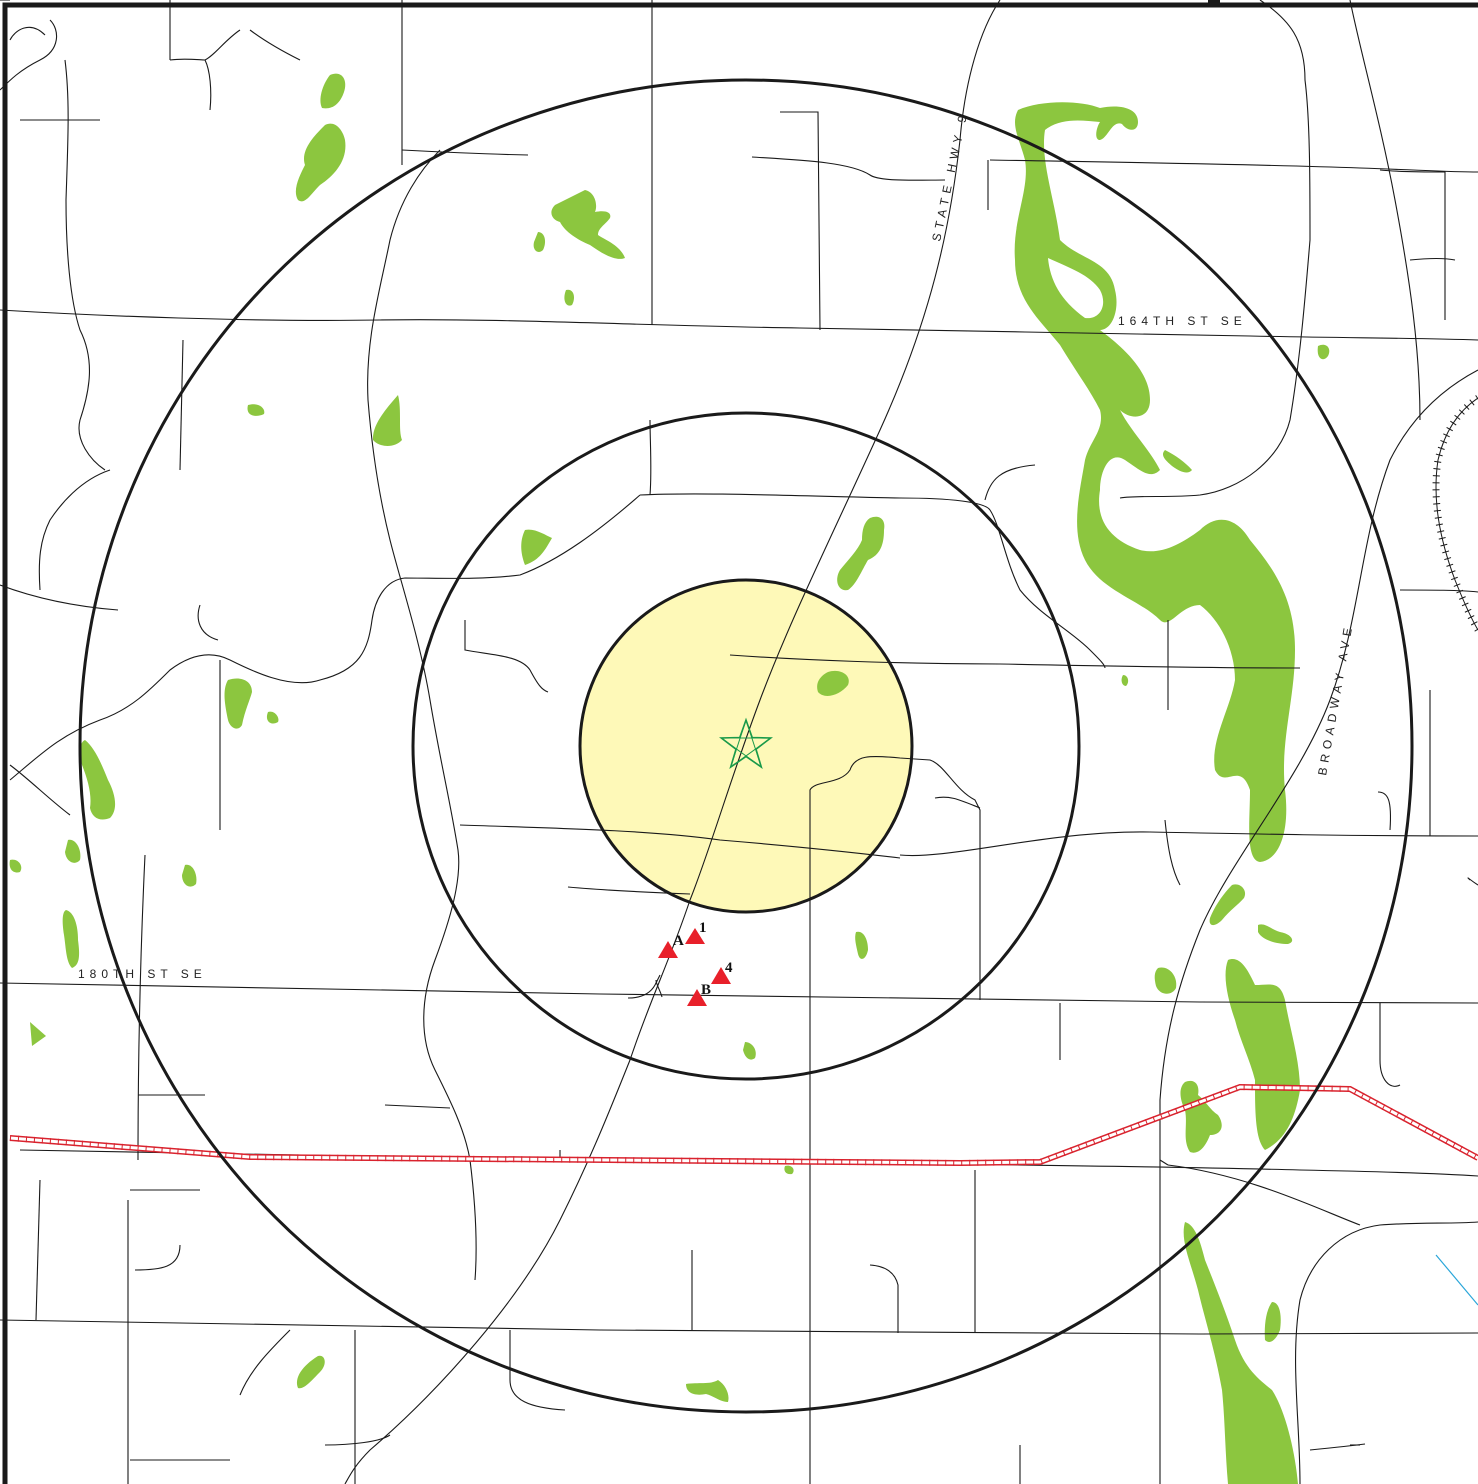 This screenshot has height=1484, width=1478. What do you see at coordinates (1335, 699) in the screenshot?
I see `street-label-broadway: BROADWAY AVE` at bounding box center [1335, 699].